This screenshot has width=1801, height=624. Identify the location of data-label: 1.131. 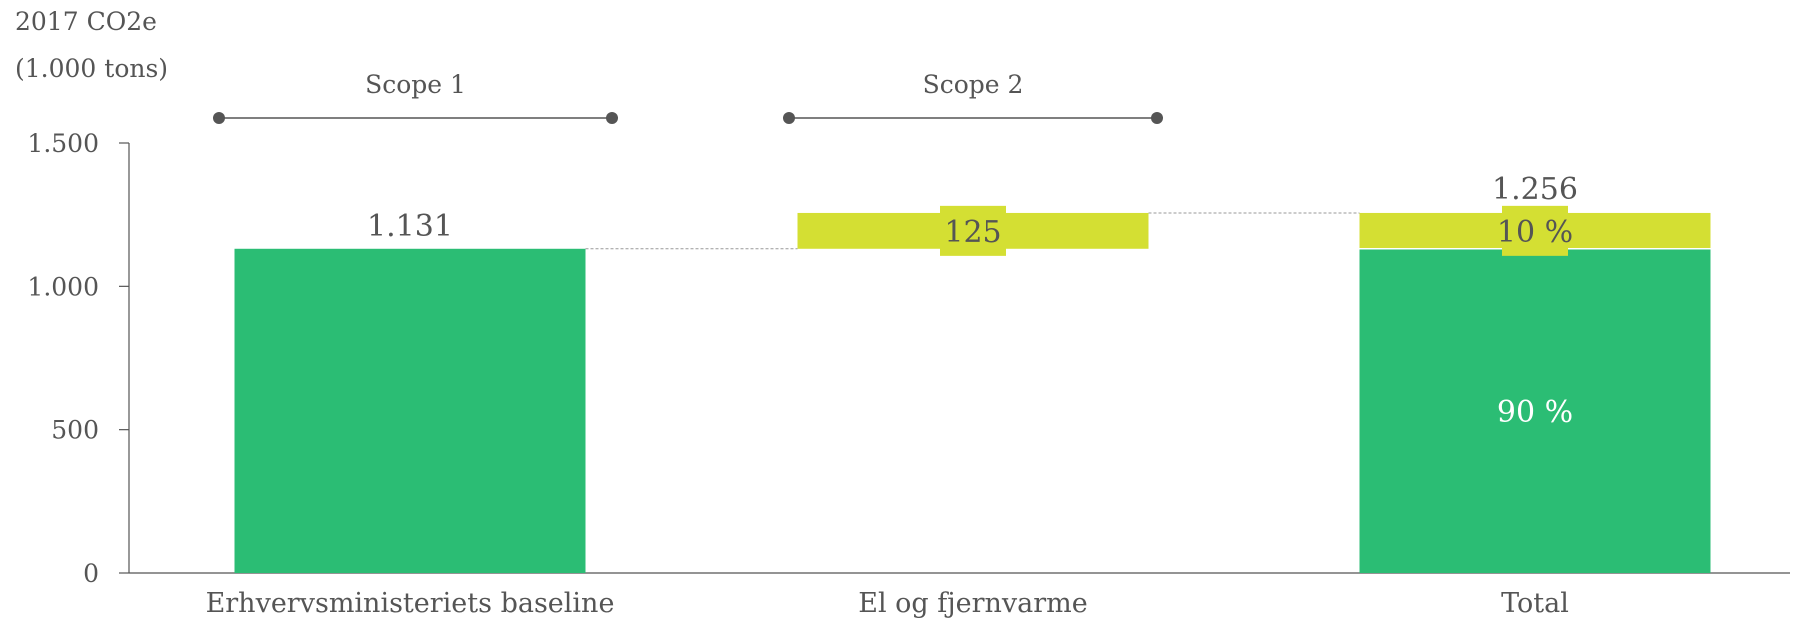
(410, 226).